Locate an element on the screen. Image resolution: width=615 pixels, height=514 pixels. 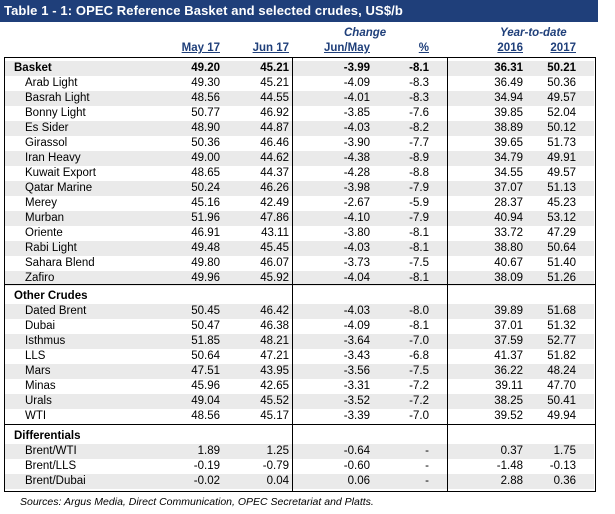
cell-value: 49.91 is located at coordinates (561, 158).